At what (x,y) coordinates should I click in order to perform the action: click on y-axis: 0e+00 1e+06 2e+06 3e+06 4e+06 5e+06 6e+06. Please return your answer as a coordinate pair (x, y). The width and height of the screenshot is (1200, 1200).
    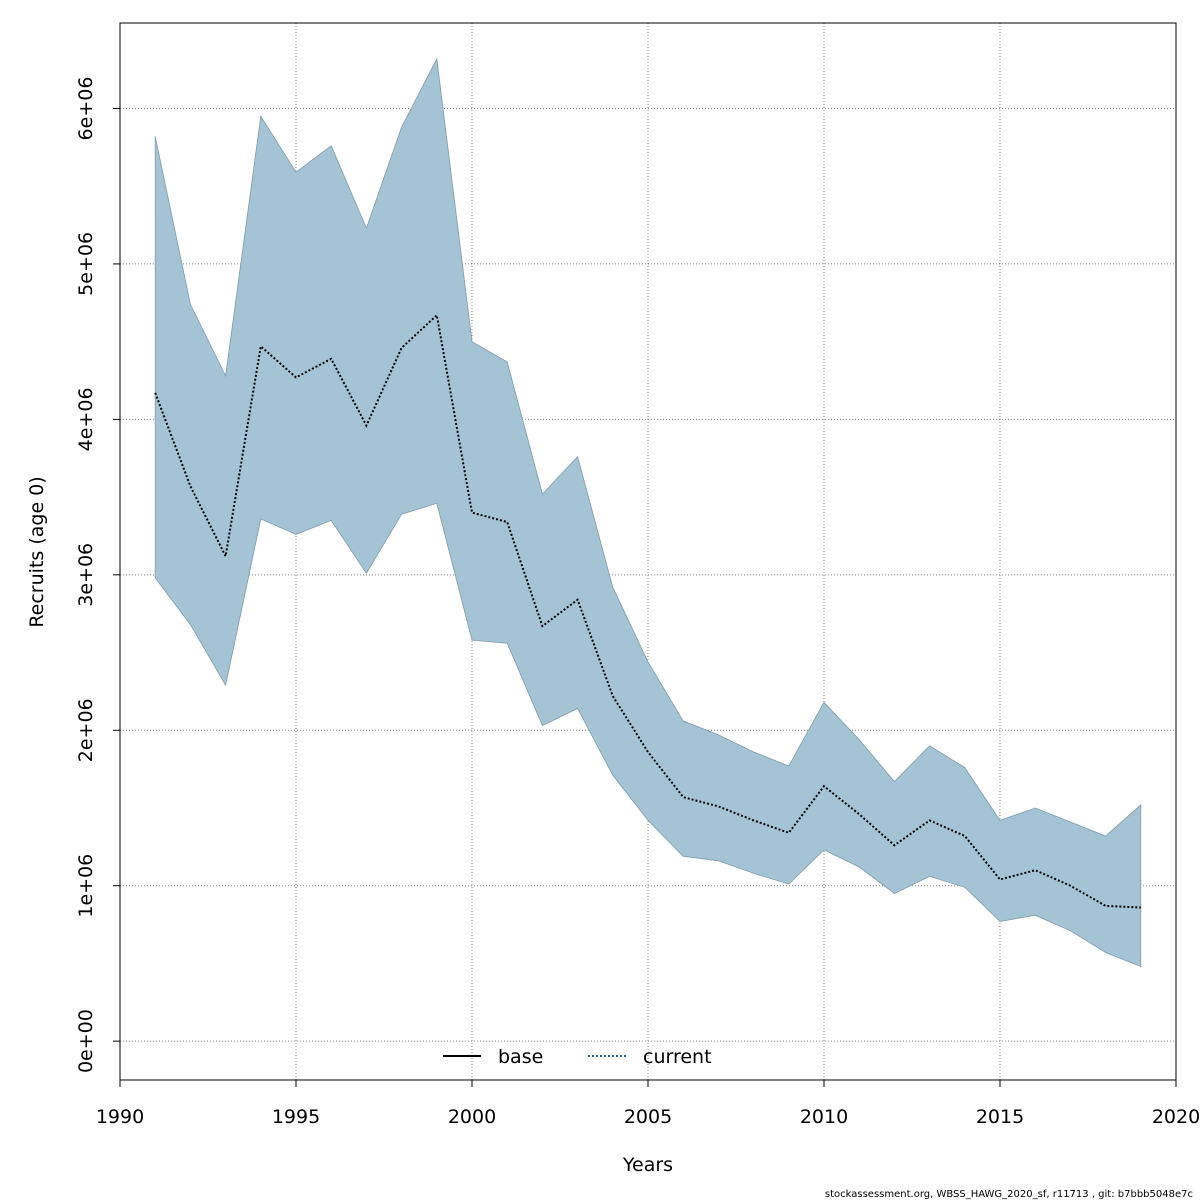
    Looking at the image, I should click on (98, 575).